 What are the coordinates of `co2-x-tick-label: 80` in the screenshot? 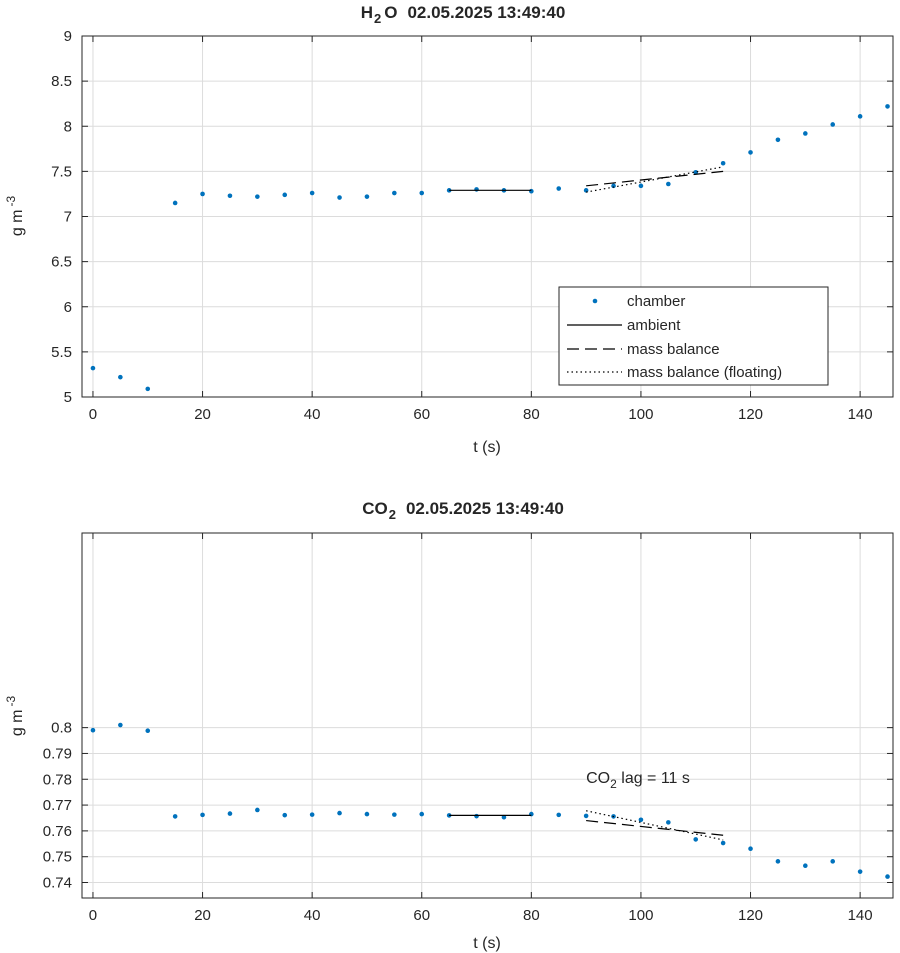 It's located at (531, 915).